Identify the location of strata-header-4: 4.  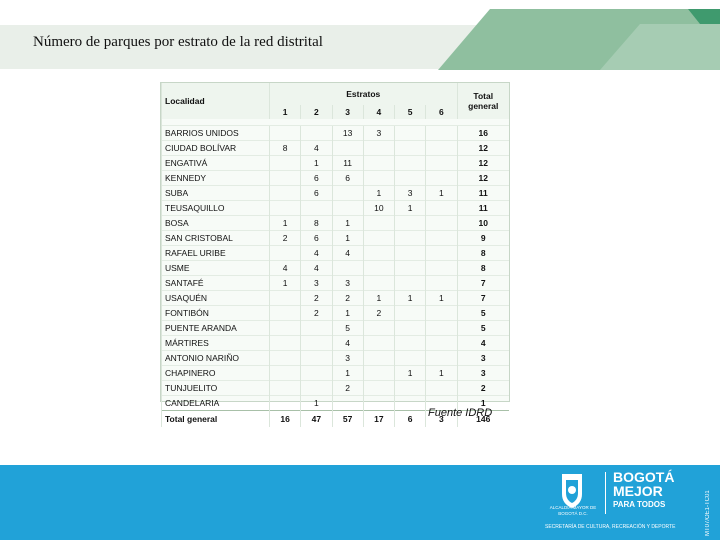
(378, 112).